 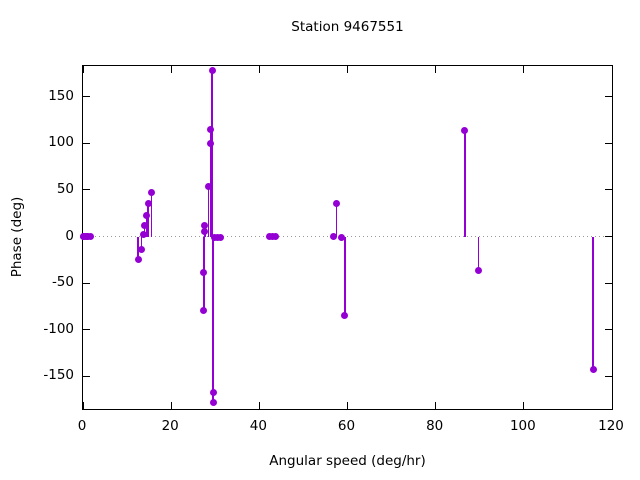 I want to click on x-axis-label: Angular speed (deg/hr), so click(x=347, y=461).